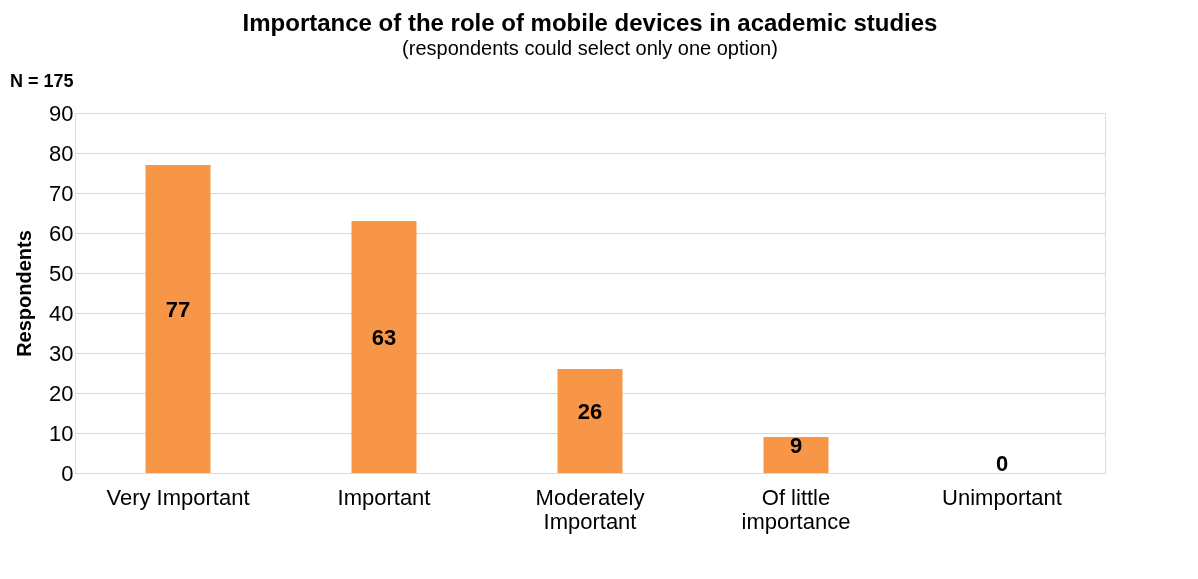 This screenshot has width=1198, height=579. I want to click on y-tick-label: 10, so click(61, 433).